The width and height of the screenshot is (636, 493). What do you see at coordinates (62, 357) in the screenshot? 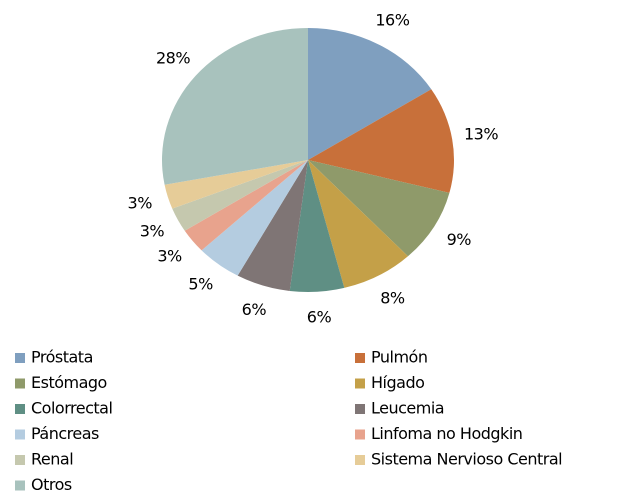
I see `legend-label: Próstata` at bounding box center [62, 357].